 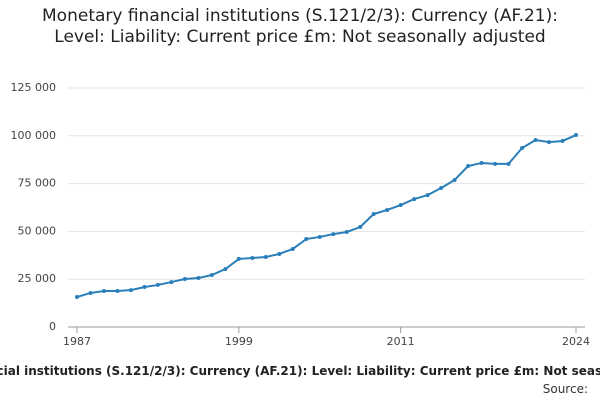 I want to click on y-tick-label: 100 000, so click(x=34, y=135).